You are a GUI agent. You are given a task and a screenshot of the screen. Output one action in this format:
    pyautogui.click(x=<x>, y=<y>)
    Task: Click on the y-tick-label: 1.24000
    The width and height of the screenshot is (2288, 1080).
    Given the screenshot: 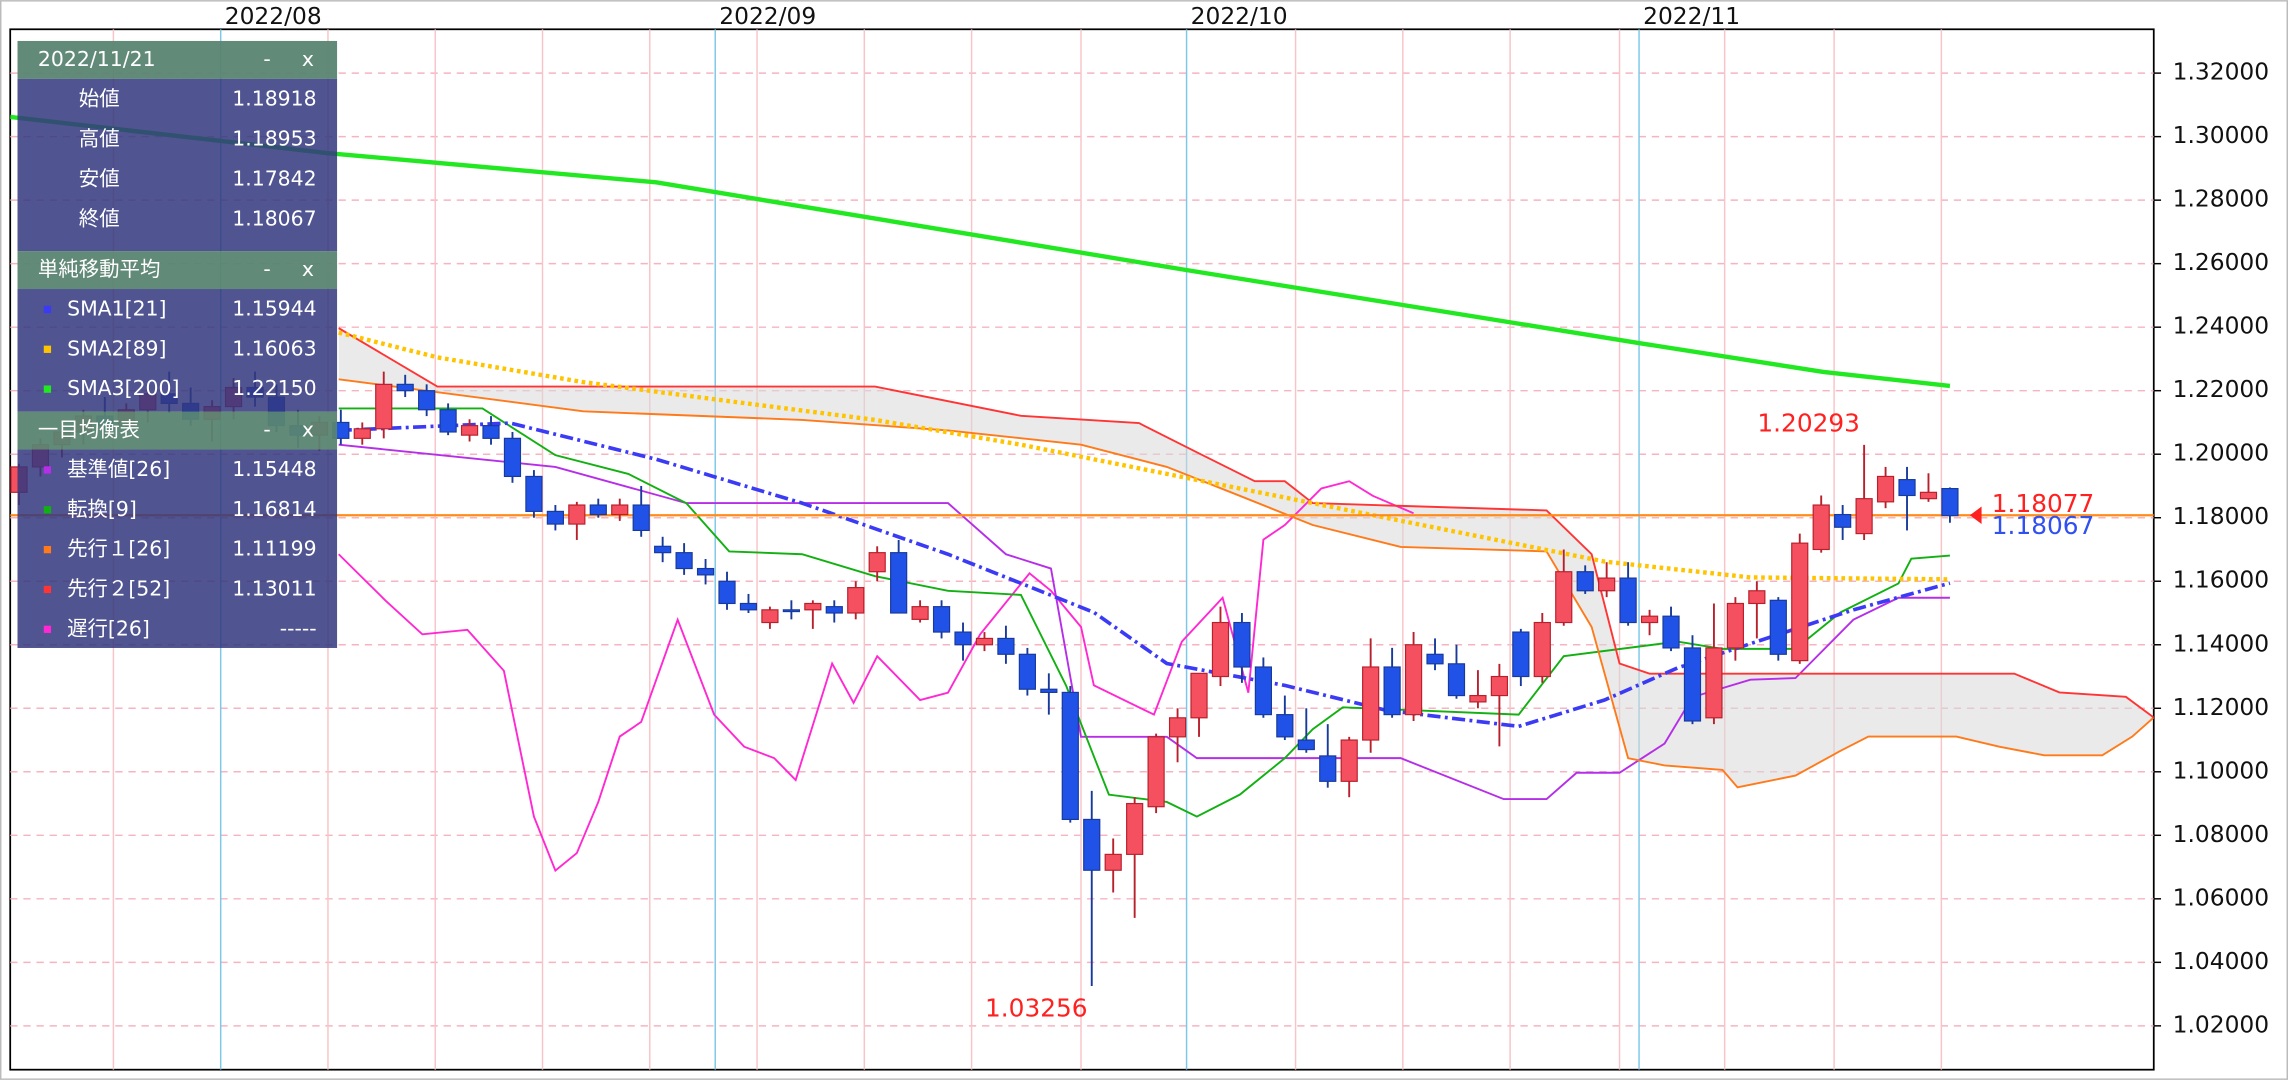 What is the action you would take?
    pyautogui.click(x=2221, y=326)
    